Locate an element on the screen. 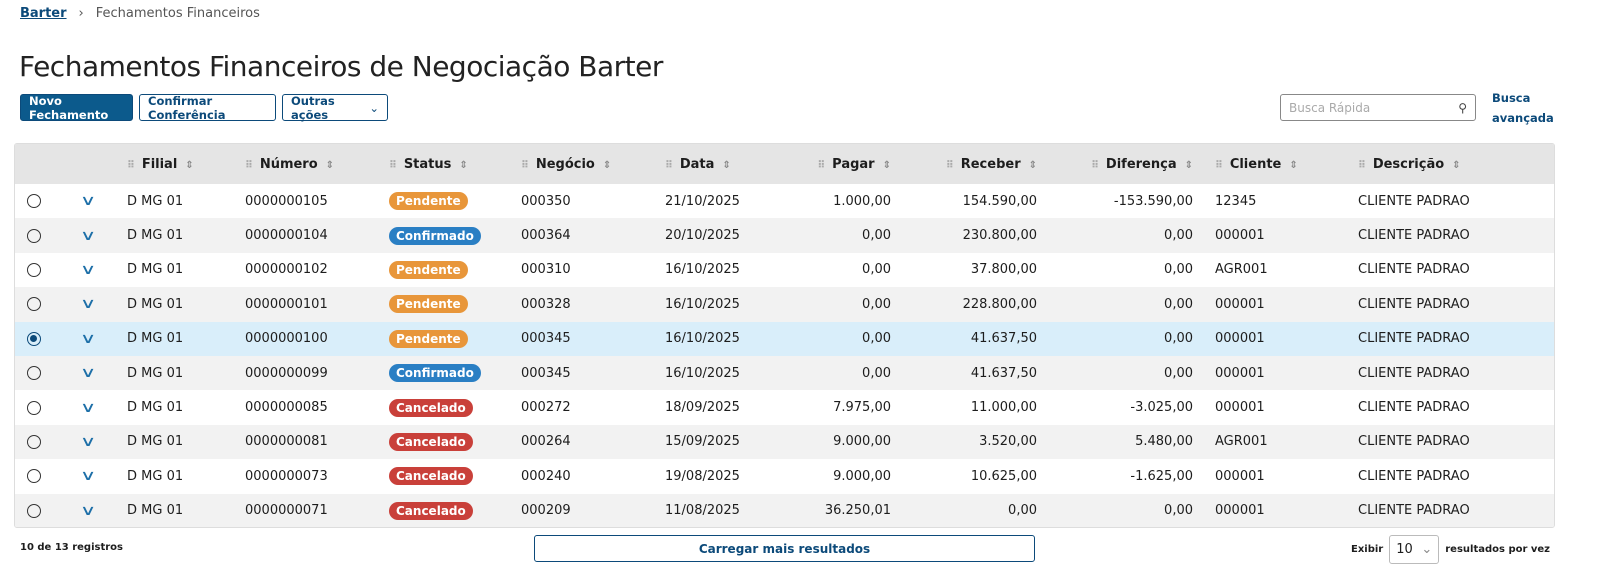 Image resolution: width=1600 pixels, height=577 pixels. column-header: ⠿ Data ⇕ is located at coordinates (712, 164).